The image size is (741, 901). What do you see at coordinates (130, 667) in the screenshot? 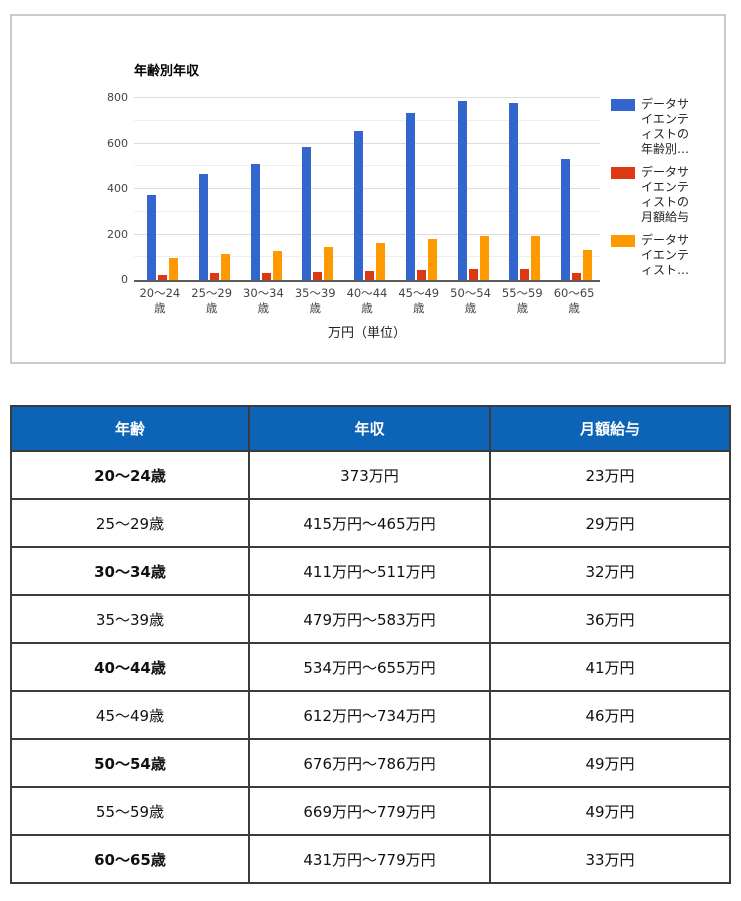
I see `age-cell: 40～44歳` at bounding box center [130, 667].